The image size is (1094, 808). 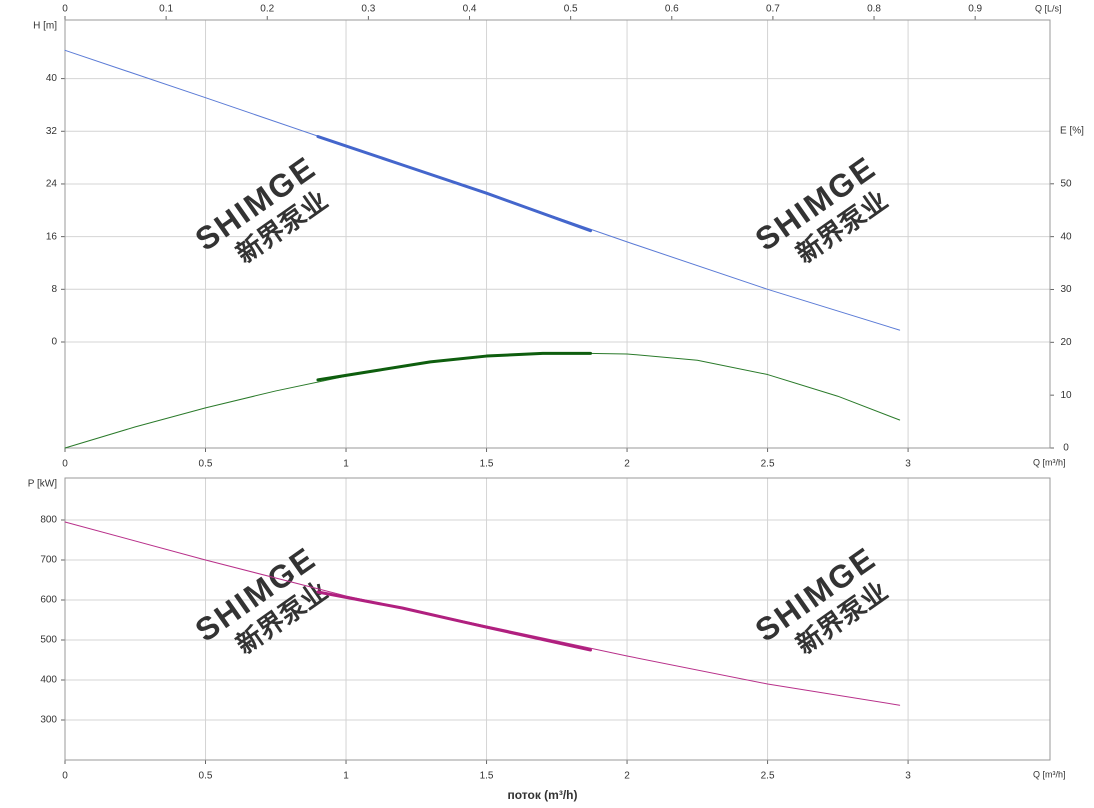 I want to click on y-tick-label: 700, so click(x=48, y=560).